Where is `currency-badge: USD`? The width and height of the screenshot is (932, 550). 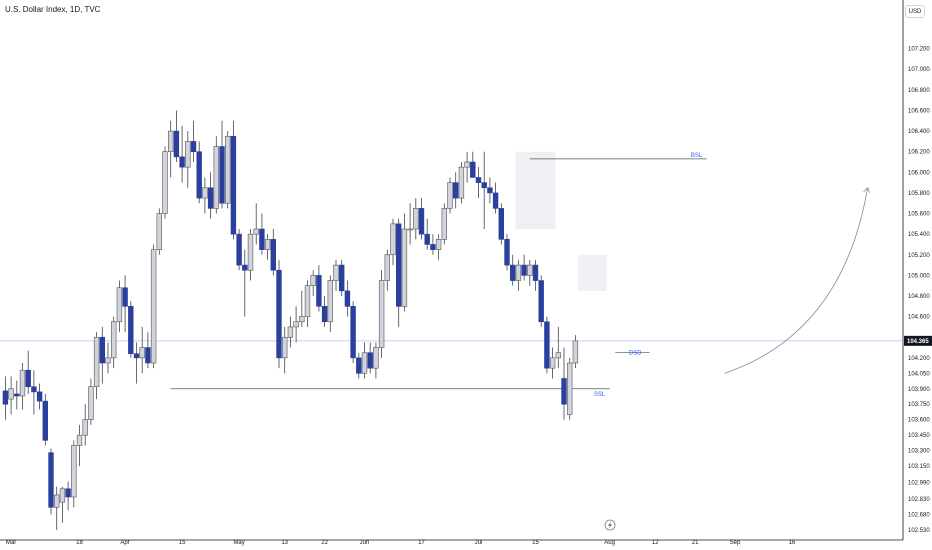 currency-badge: USD is located at coordinates (915, 11).